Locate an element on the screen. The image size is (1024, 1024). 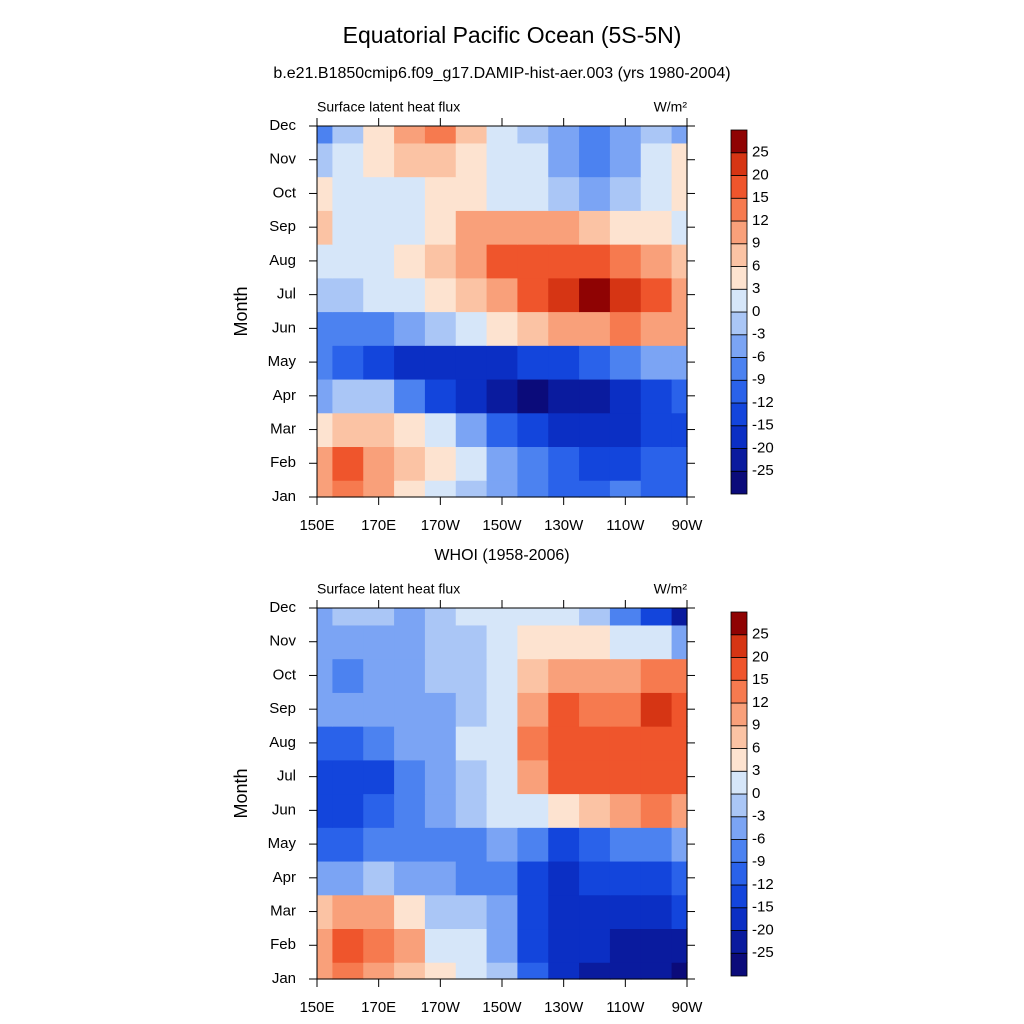
x-tick-label: 170E is located at coordinates (378, 525).